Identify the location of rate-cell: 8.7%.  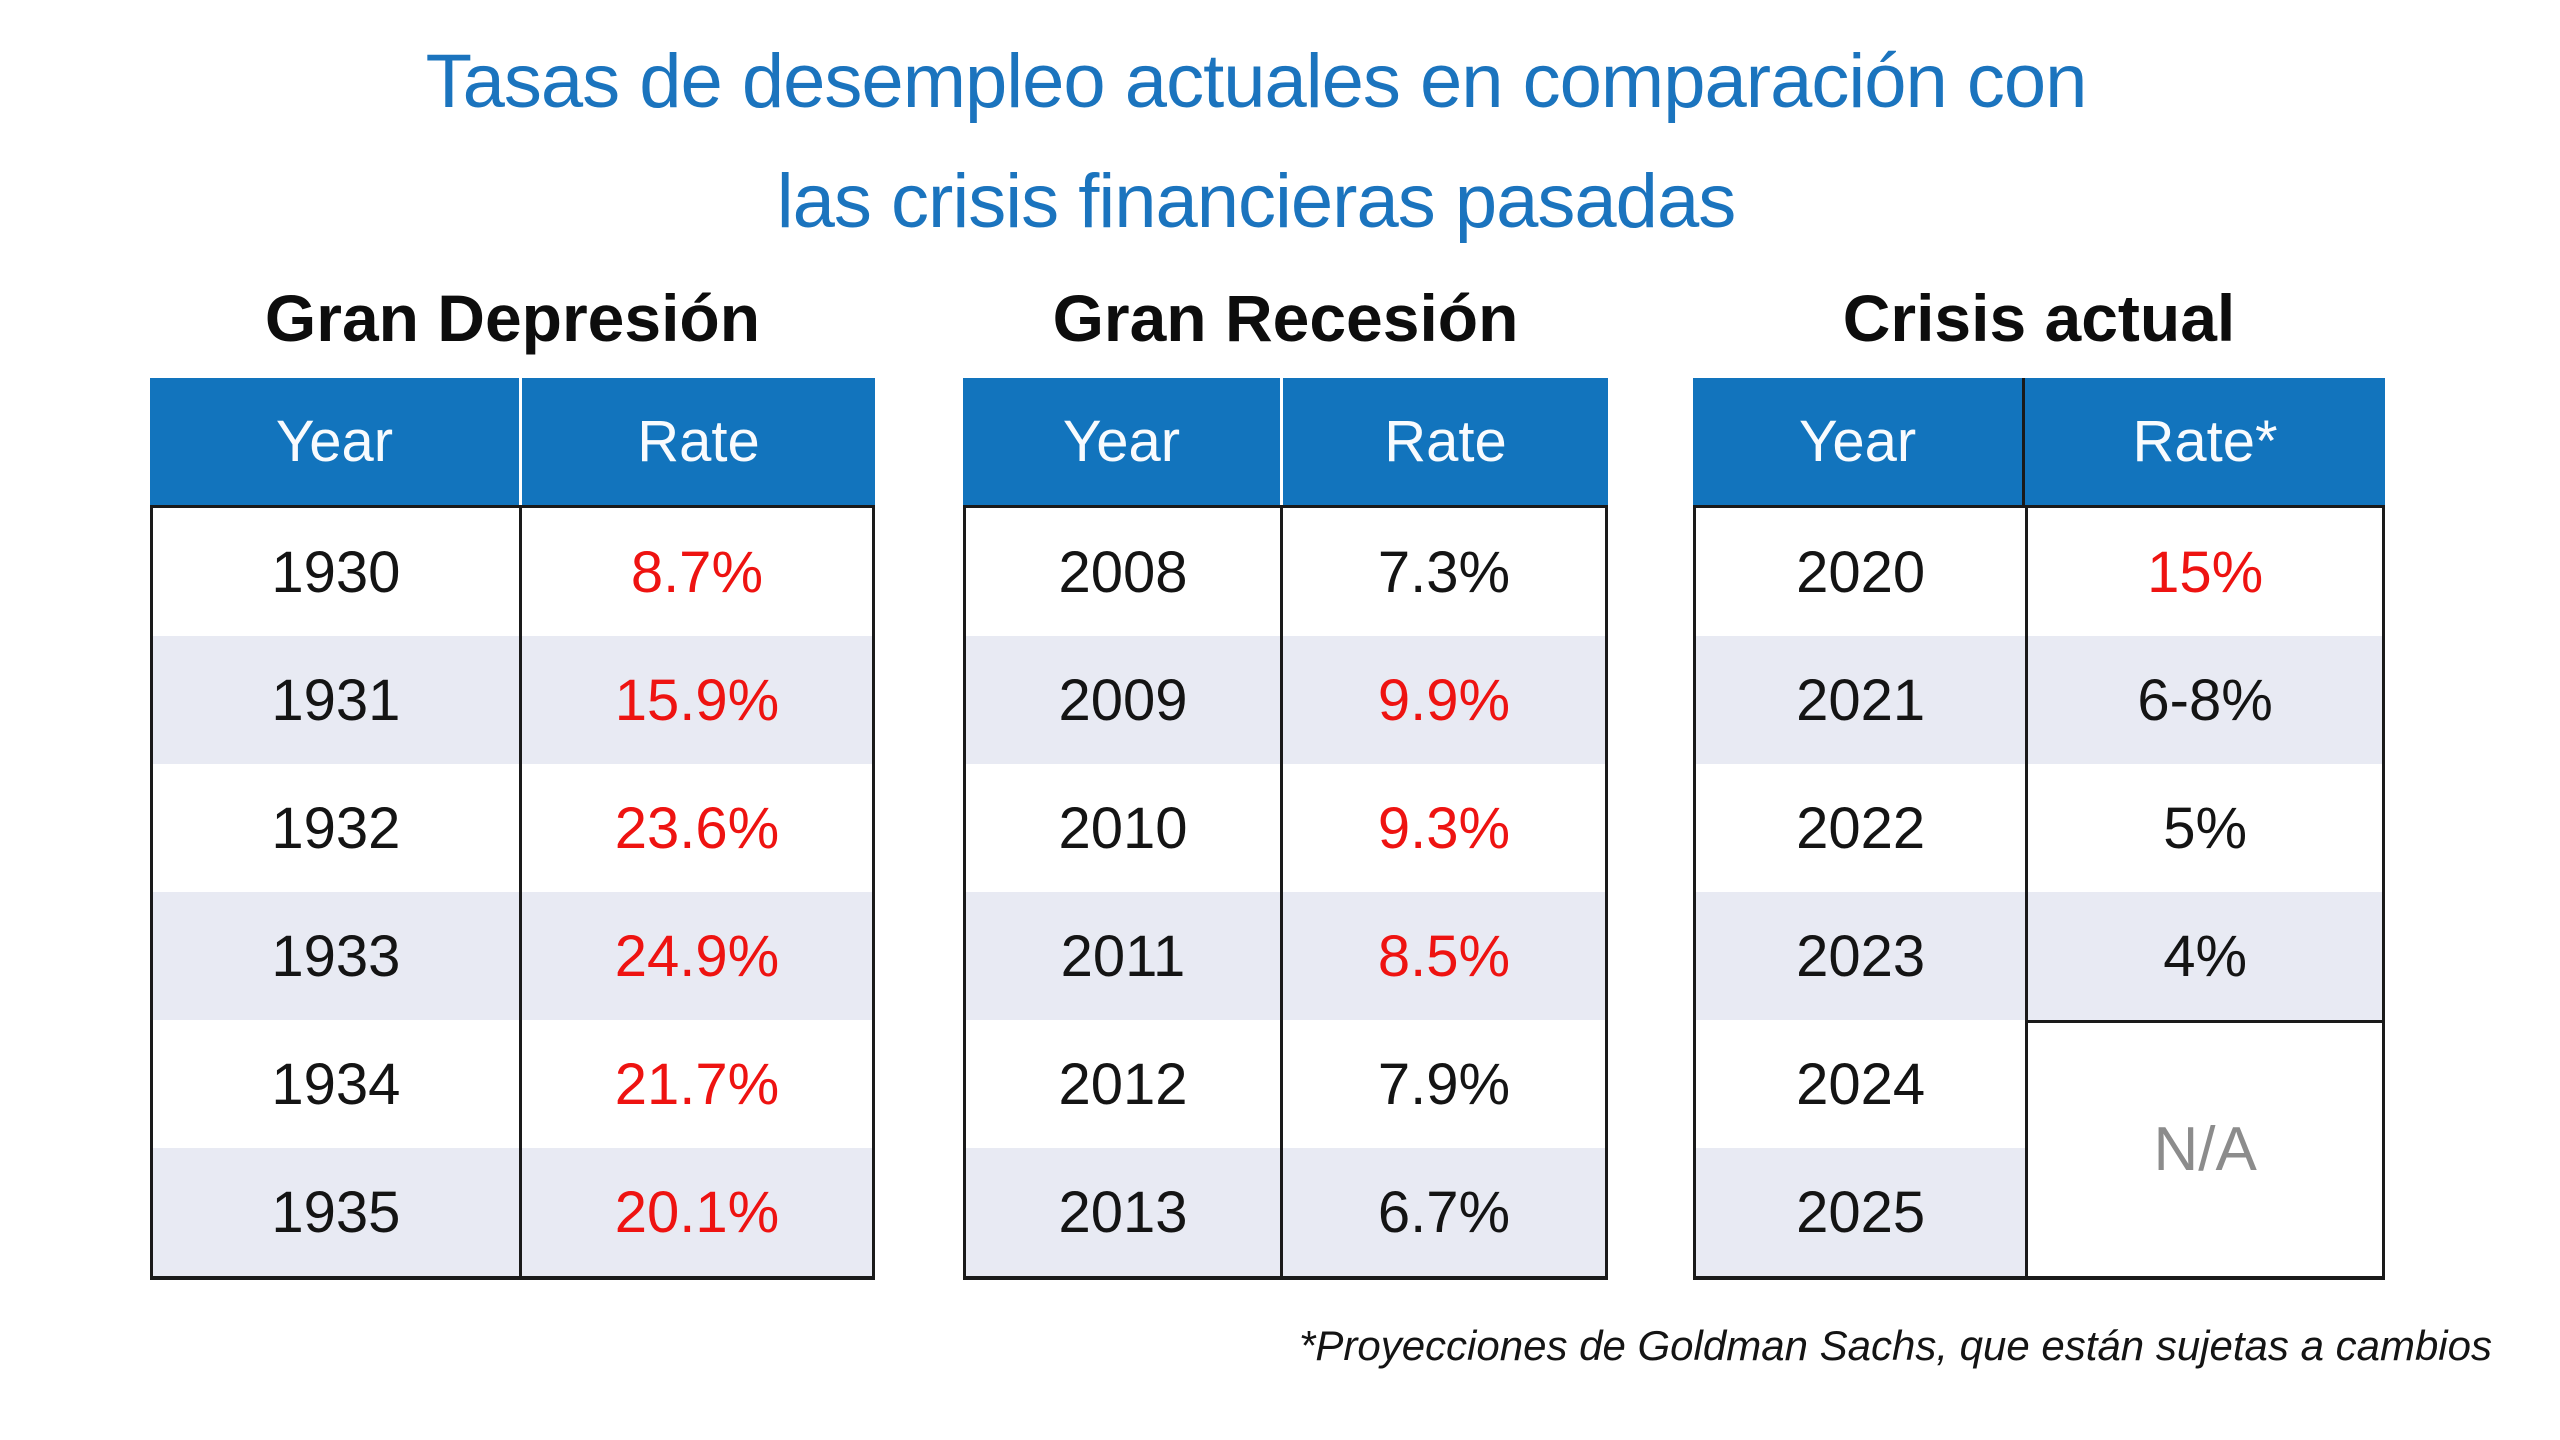
(697, 572).